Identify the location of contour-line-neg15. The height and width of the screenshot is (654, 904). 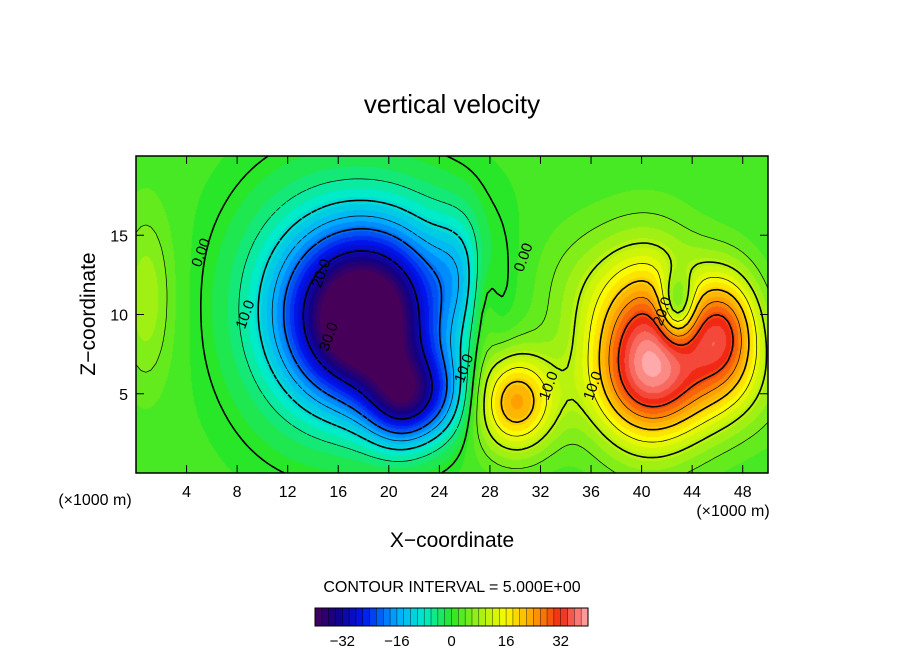
(365, 328).